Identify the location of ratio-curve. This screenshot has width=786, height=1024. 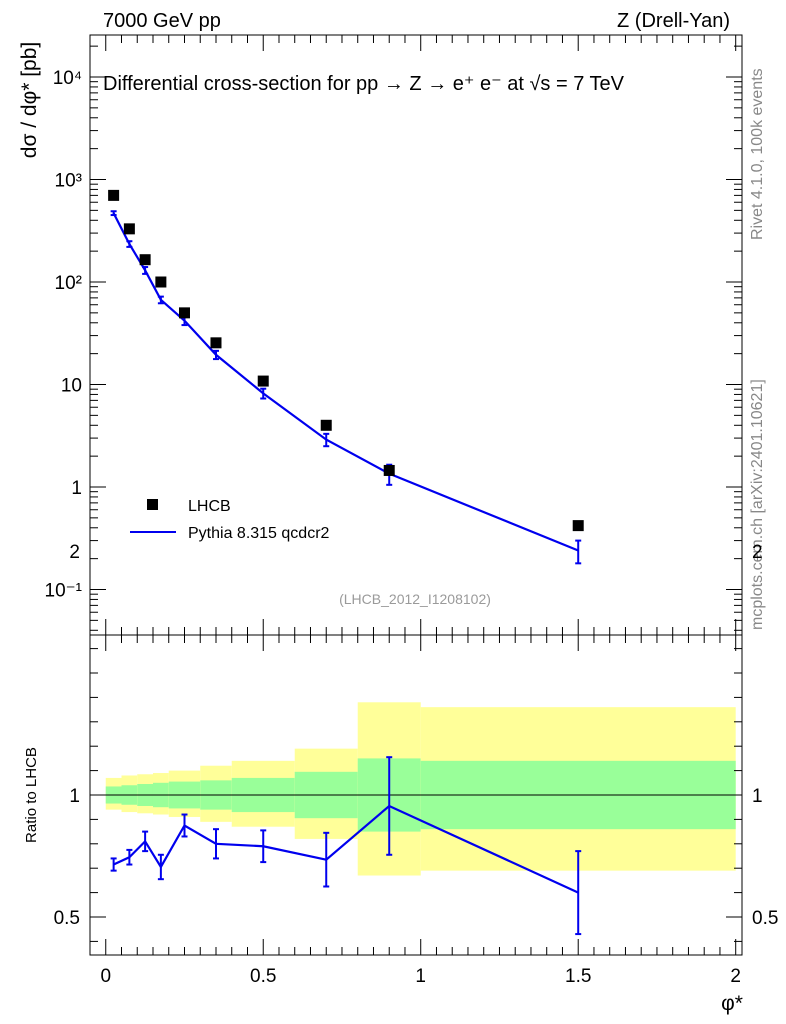
(346, 849).